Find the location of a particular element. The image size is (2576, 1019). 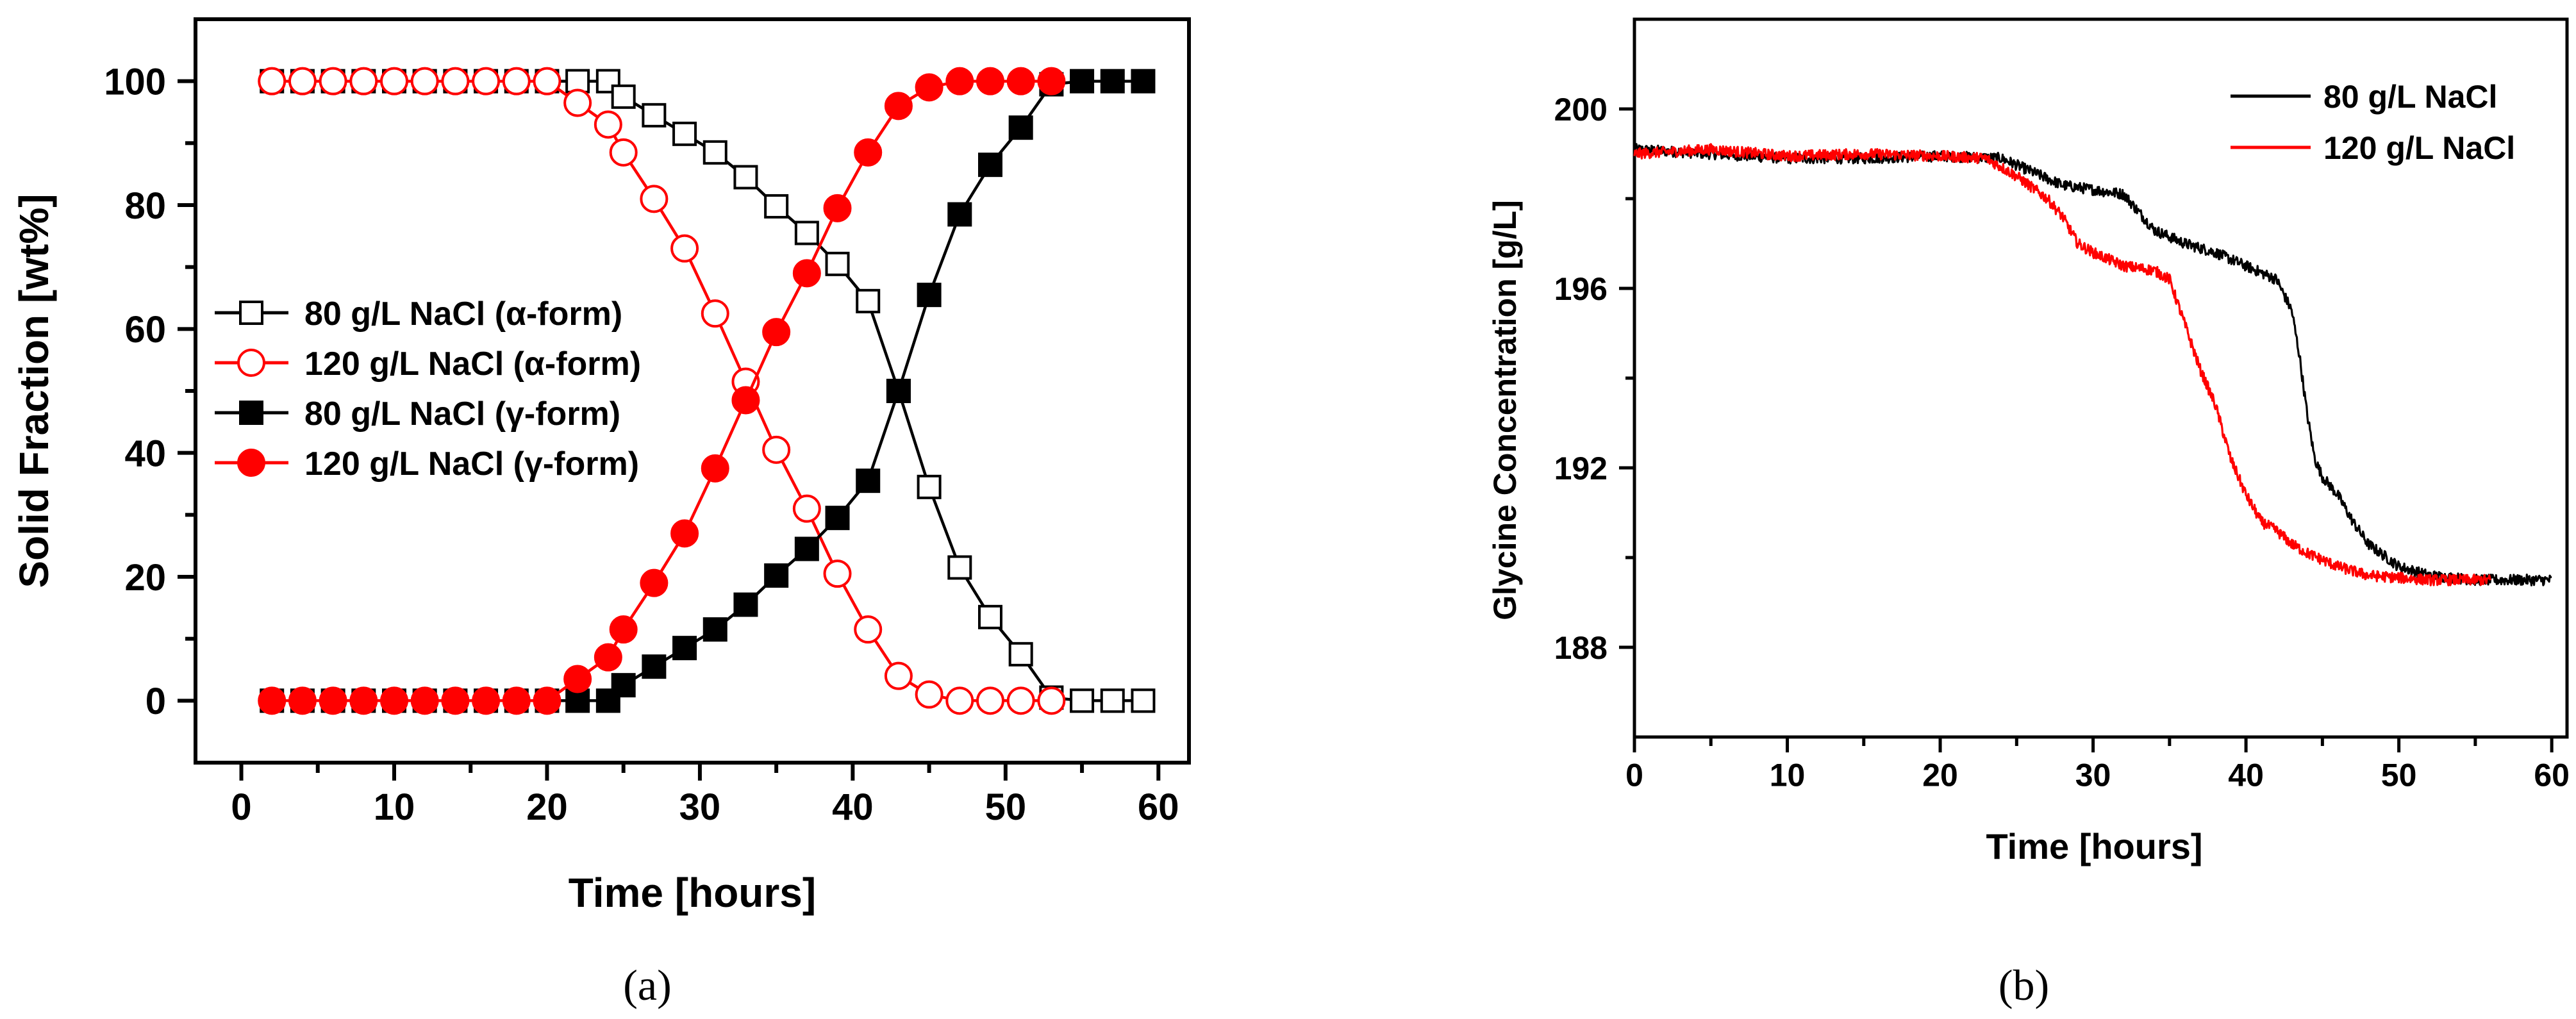

x-tick-label: 60 is located at coordinates (2552, 775).